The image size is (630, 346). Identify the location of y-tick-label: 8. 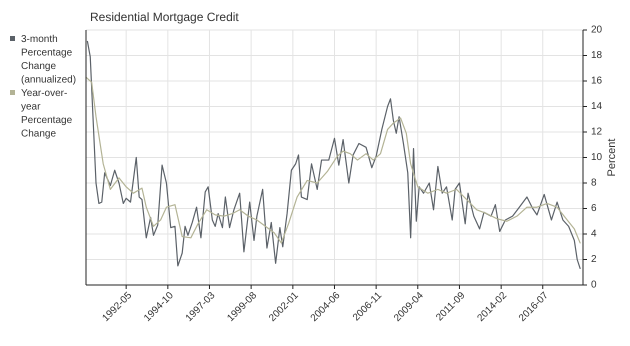
(594, 183).